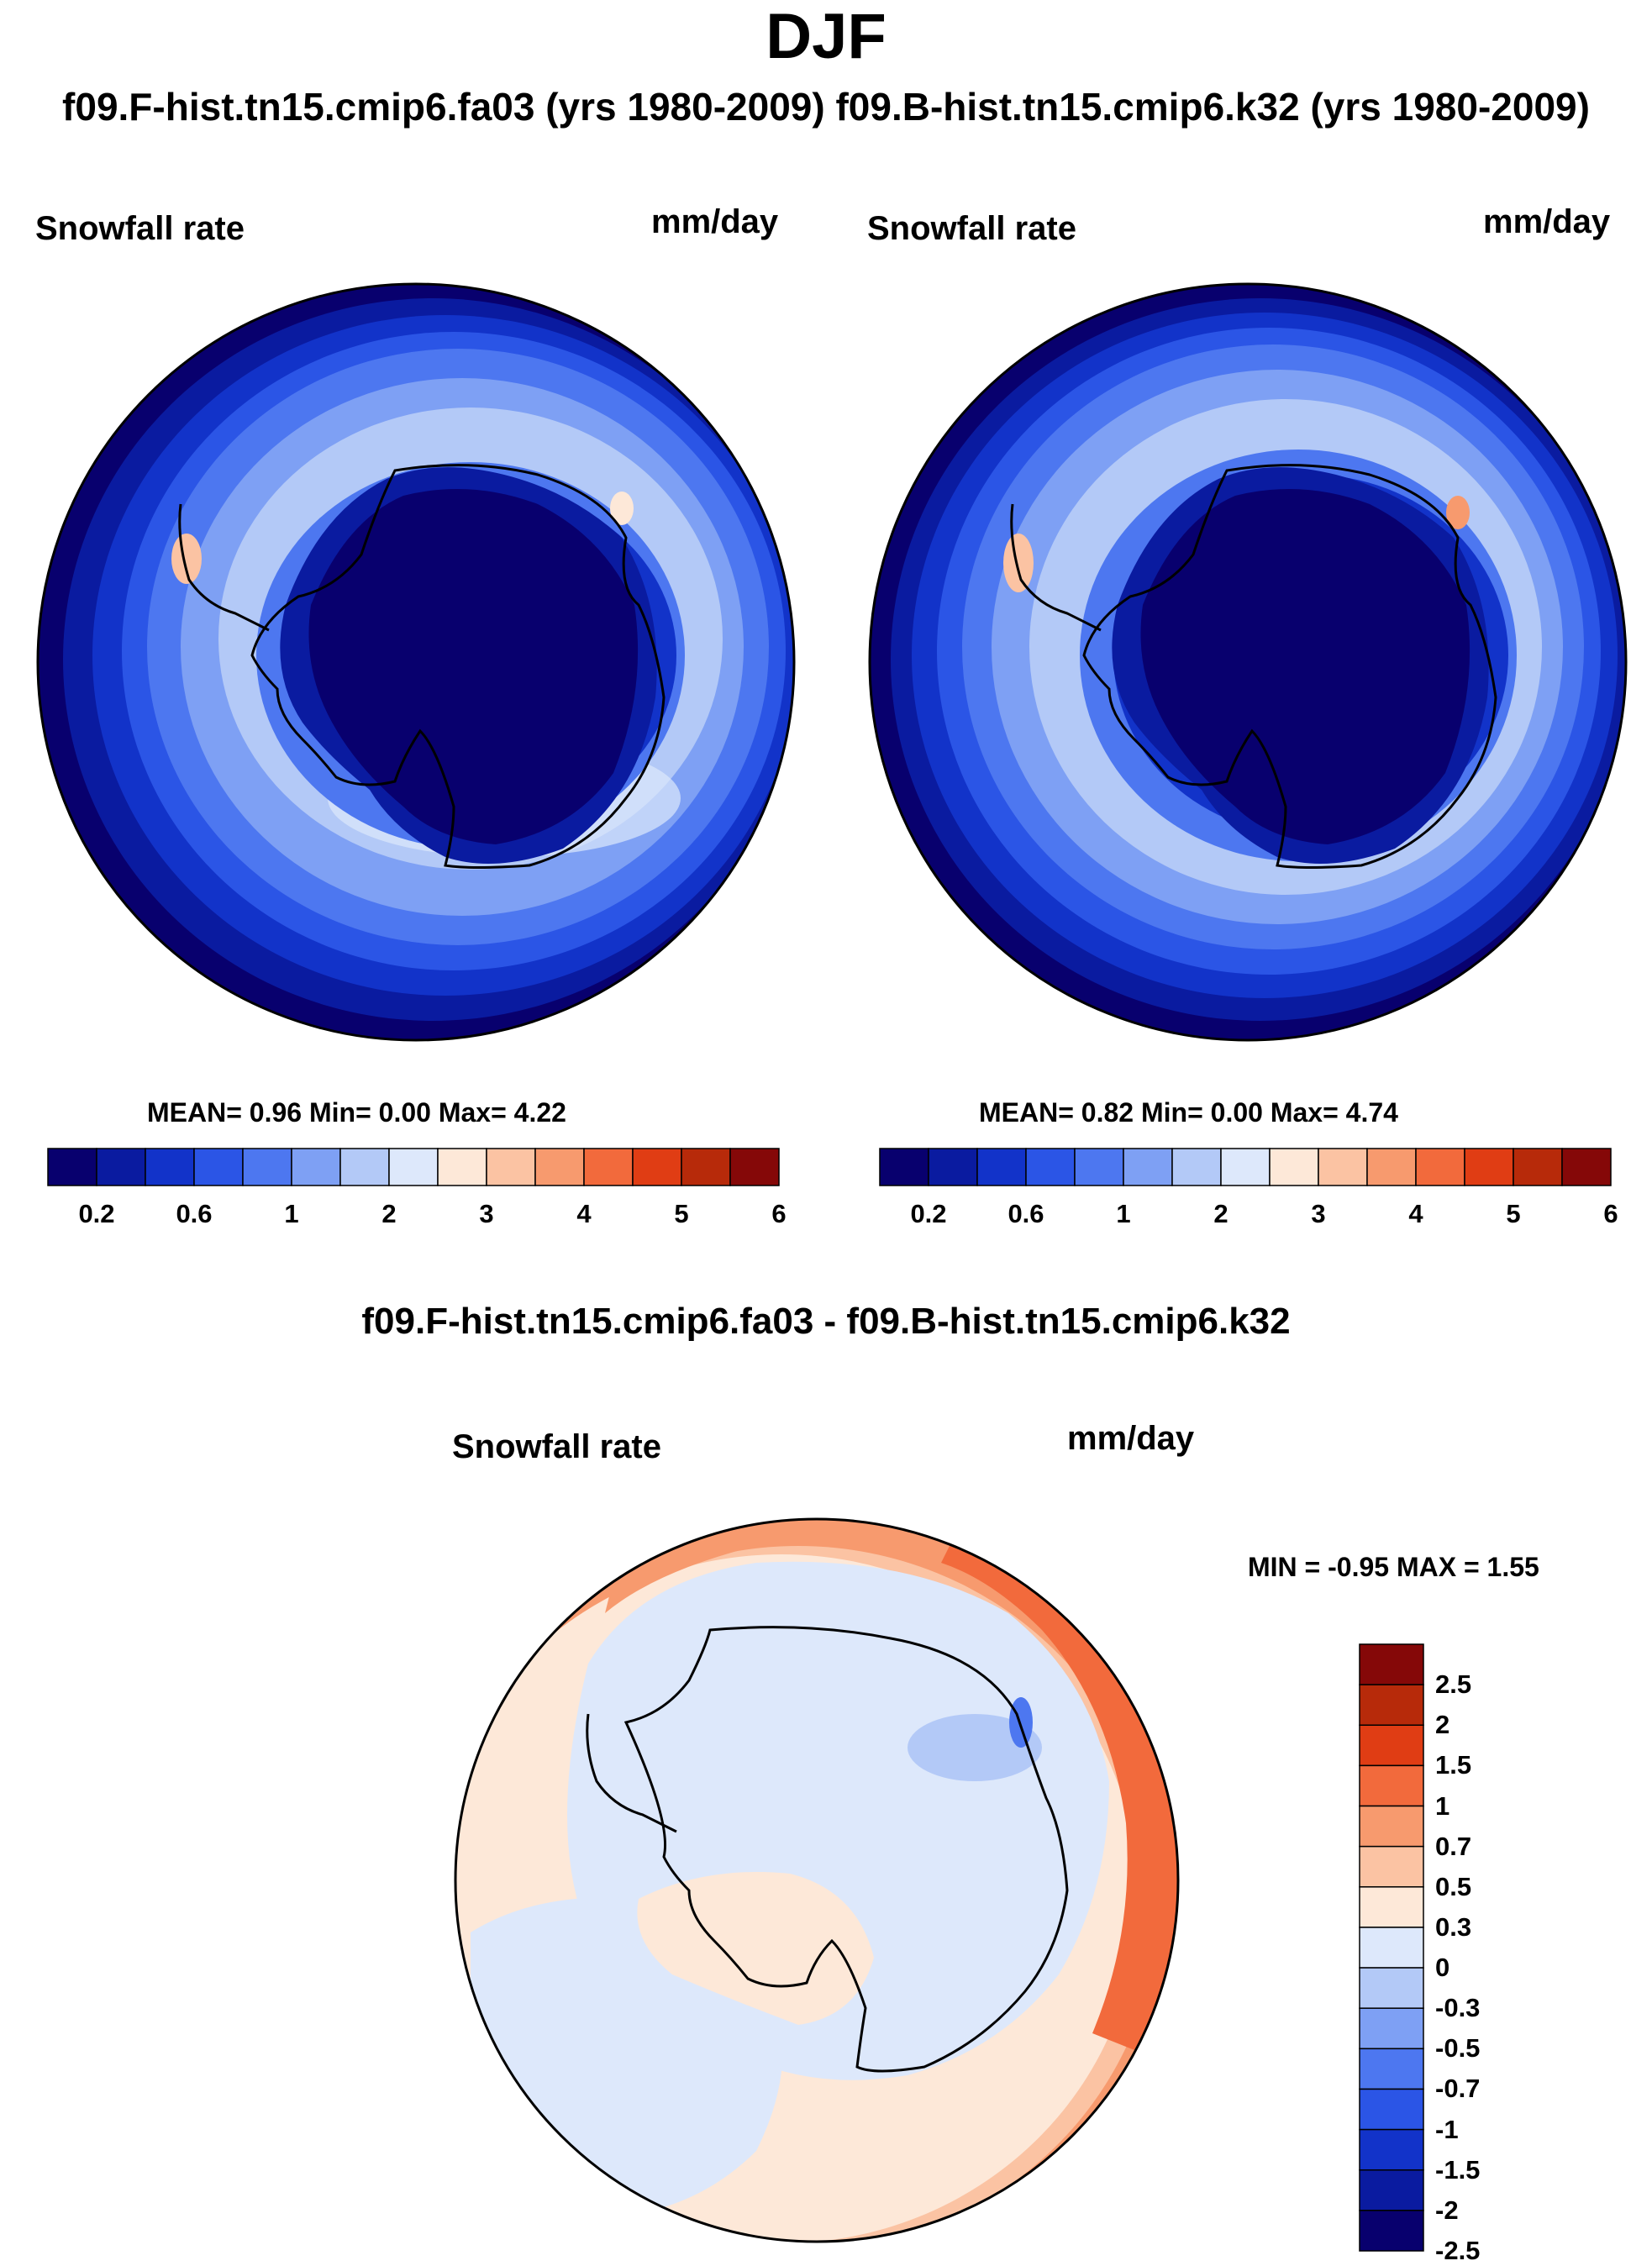  What do you see at coordinates (1131, 1439) in the screenshot?
I see `panel3-units-label: mm/day` at bounding box center [1131, 1439].